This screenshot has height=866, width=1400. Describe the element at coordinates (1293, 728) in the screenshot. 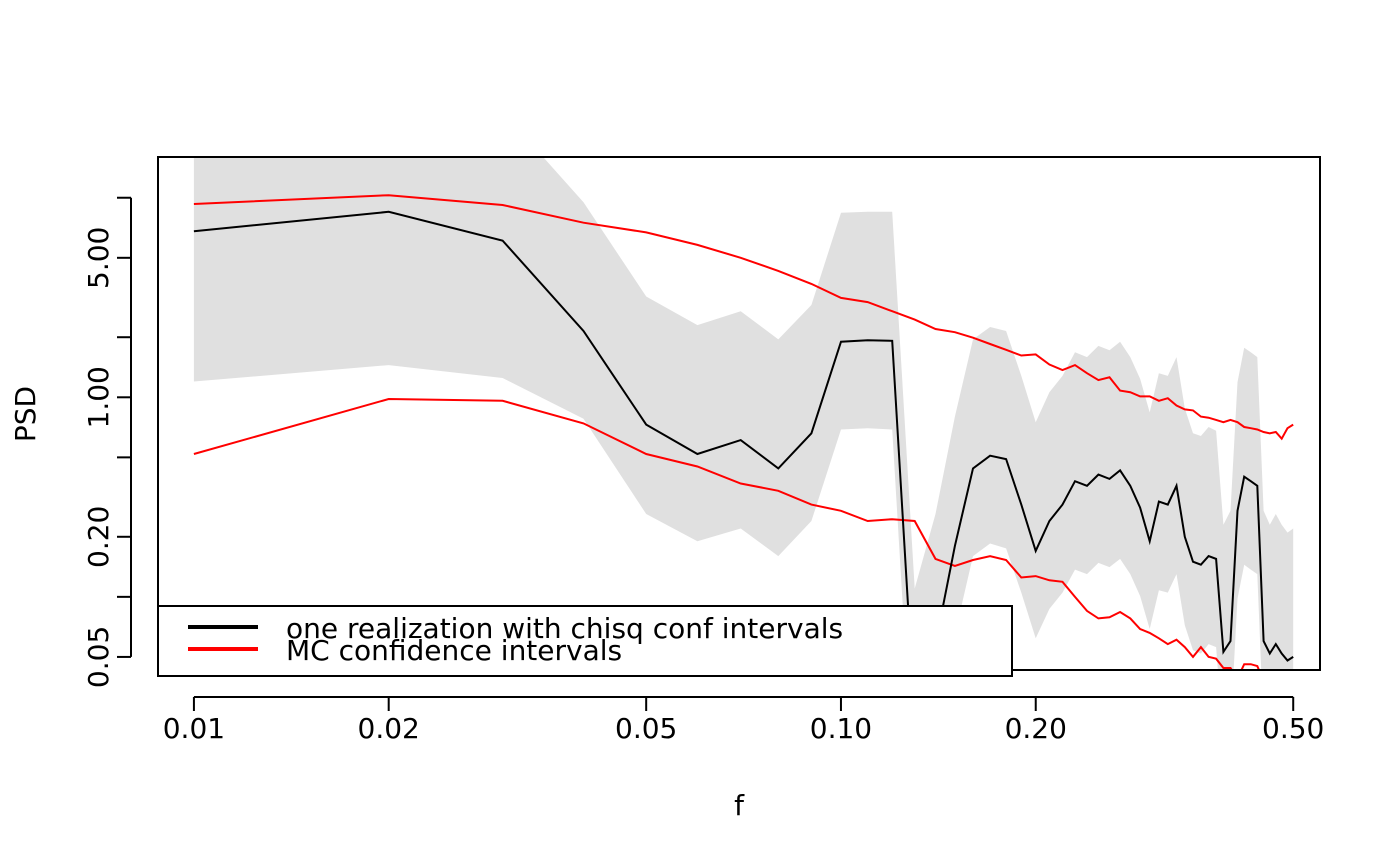

I see `x-tick-label: 0.50` at that location.